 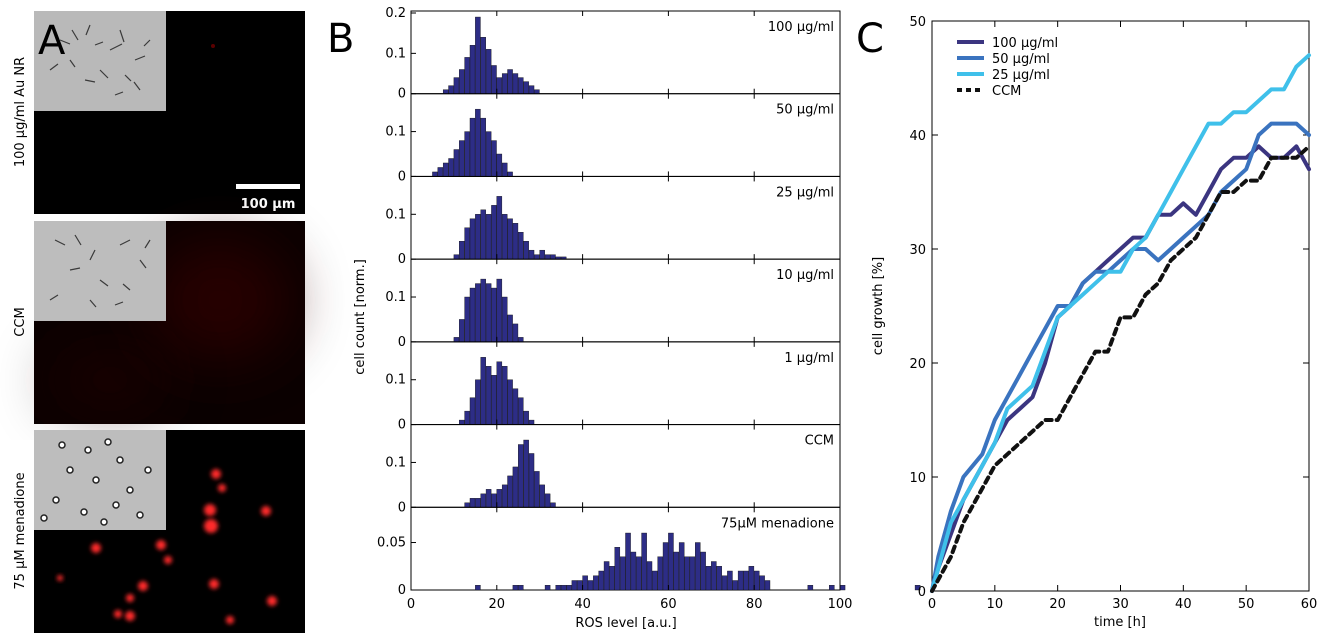 What do you see at coordinates (649, 552) in the screenshot?
I see `histogram-6: 0 0.05 75µM menadione` at bounding box center [649, 552].